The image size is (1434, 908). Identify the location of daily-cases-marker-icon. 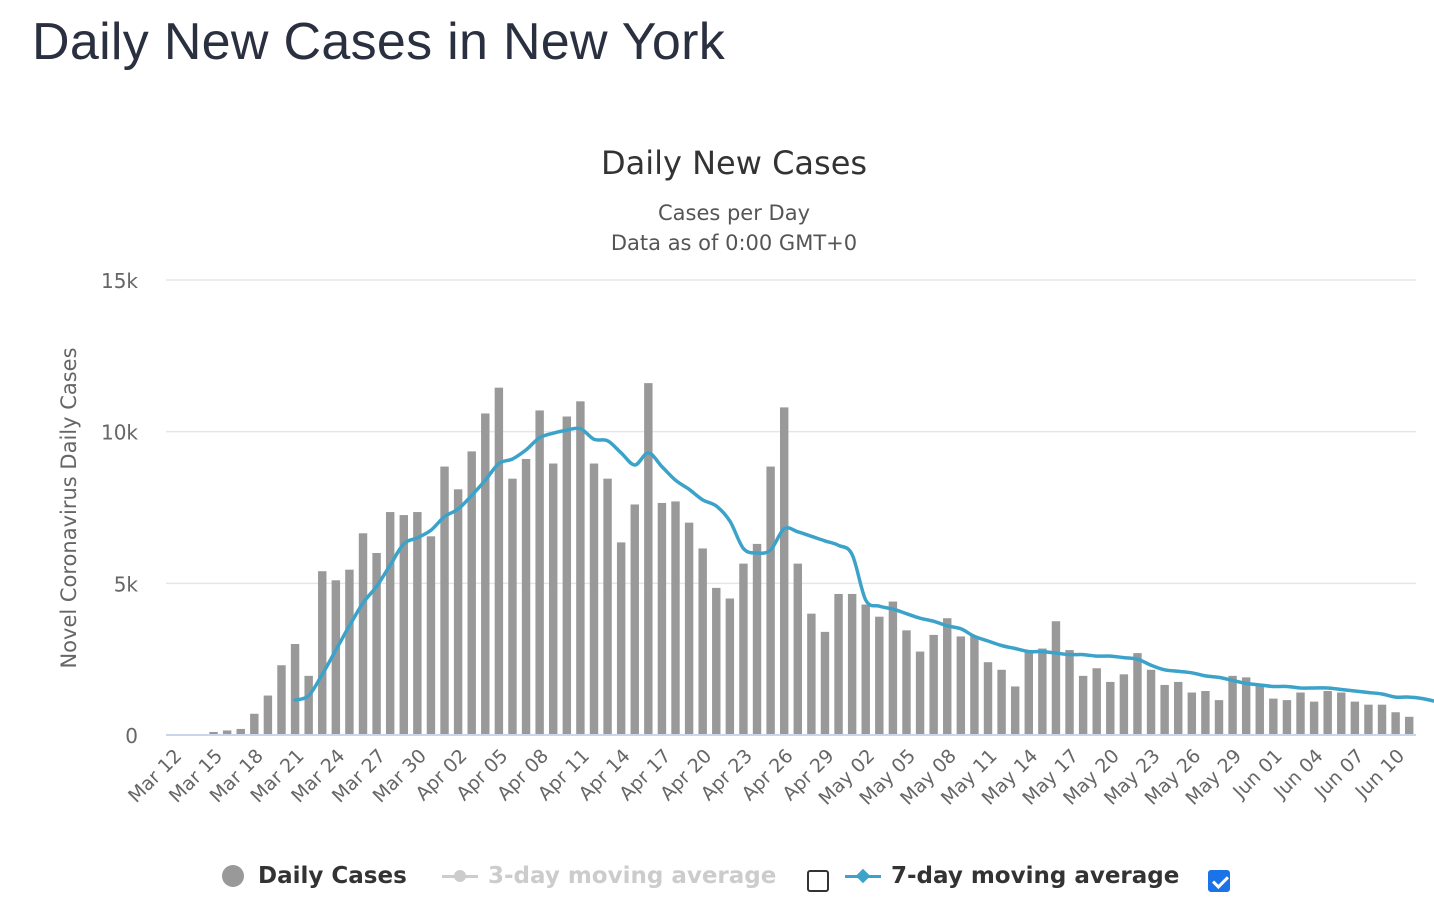
(233, 876).